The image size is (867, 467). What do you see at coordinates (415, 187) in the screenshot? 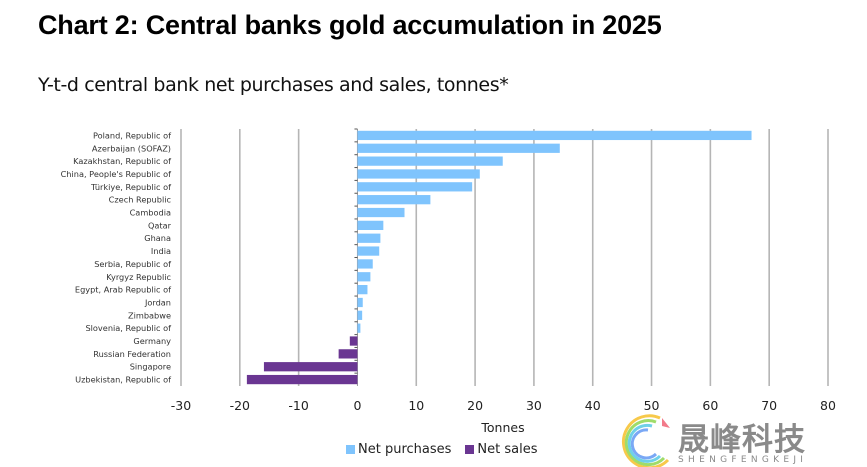
I see `bar-t-rkiye-republic-of` at bounding box center [415, 187].